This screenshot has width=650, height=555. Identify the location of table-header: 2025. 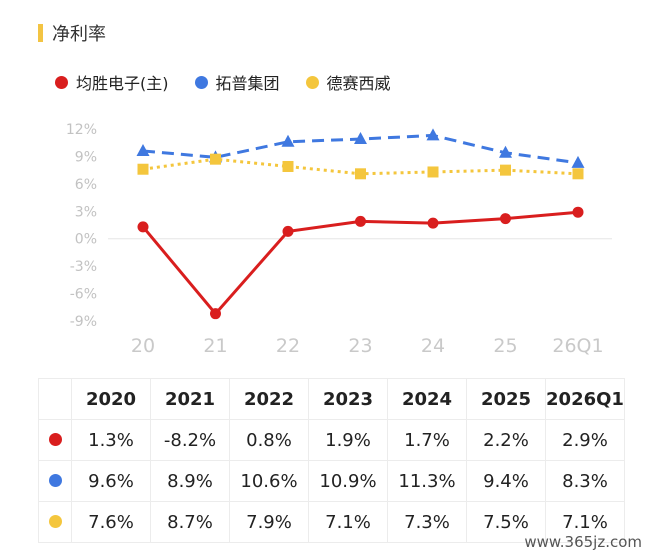
(506, 399).